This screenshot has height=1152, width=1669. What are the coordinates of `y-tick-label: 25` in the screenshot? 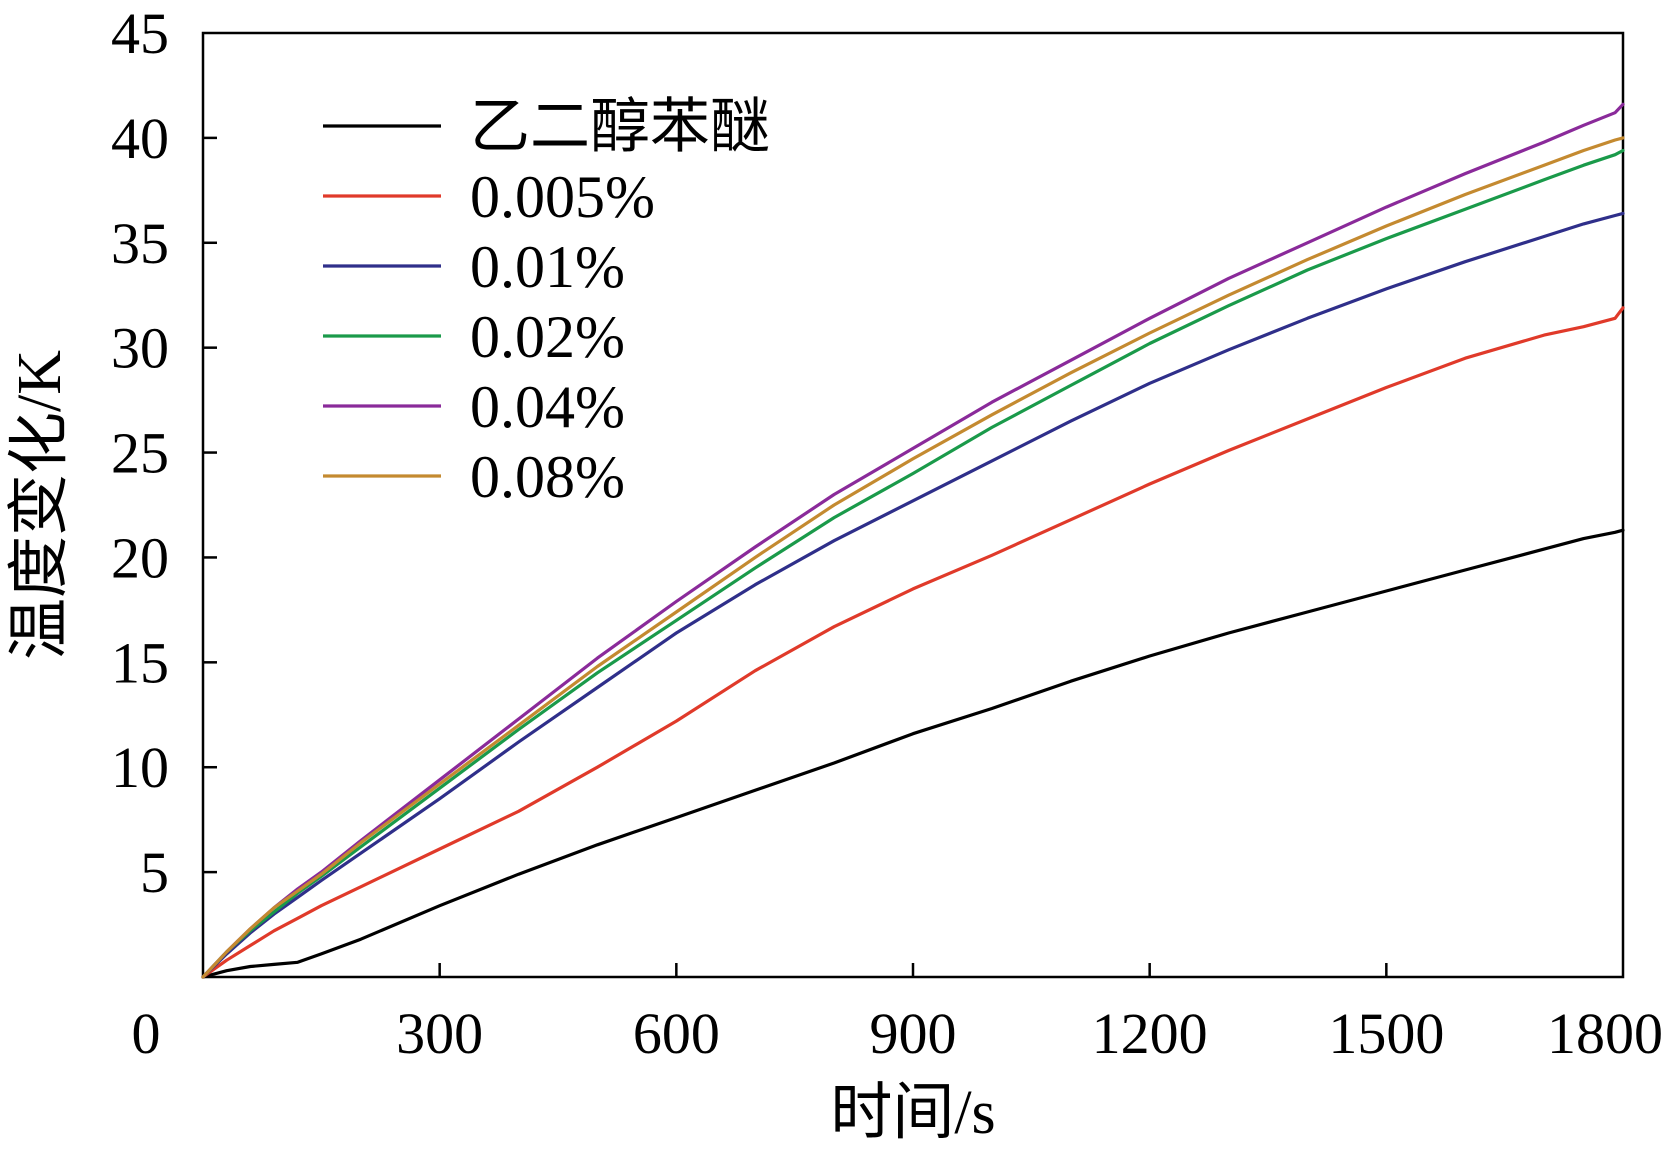 It's located at (140, 453).